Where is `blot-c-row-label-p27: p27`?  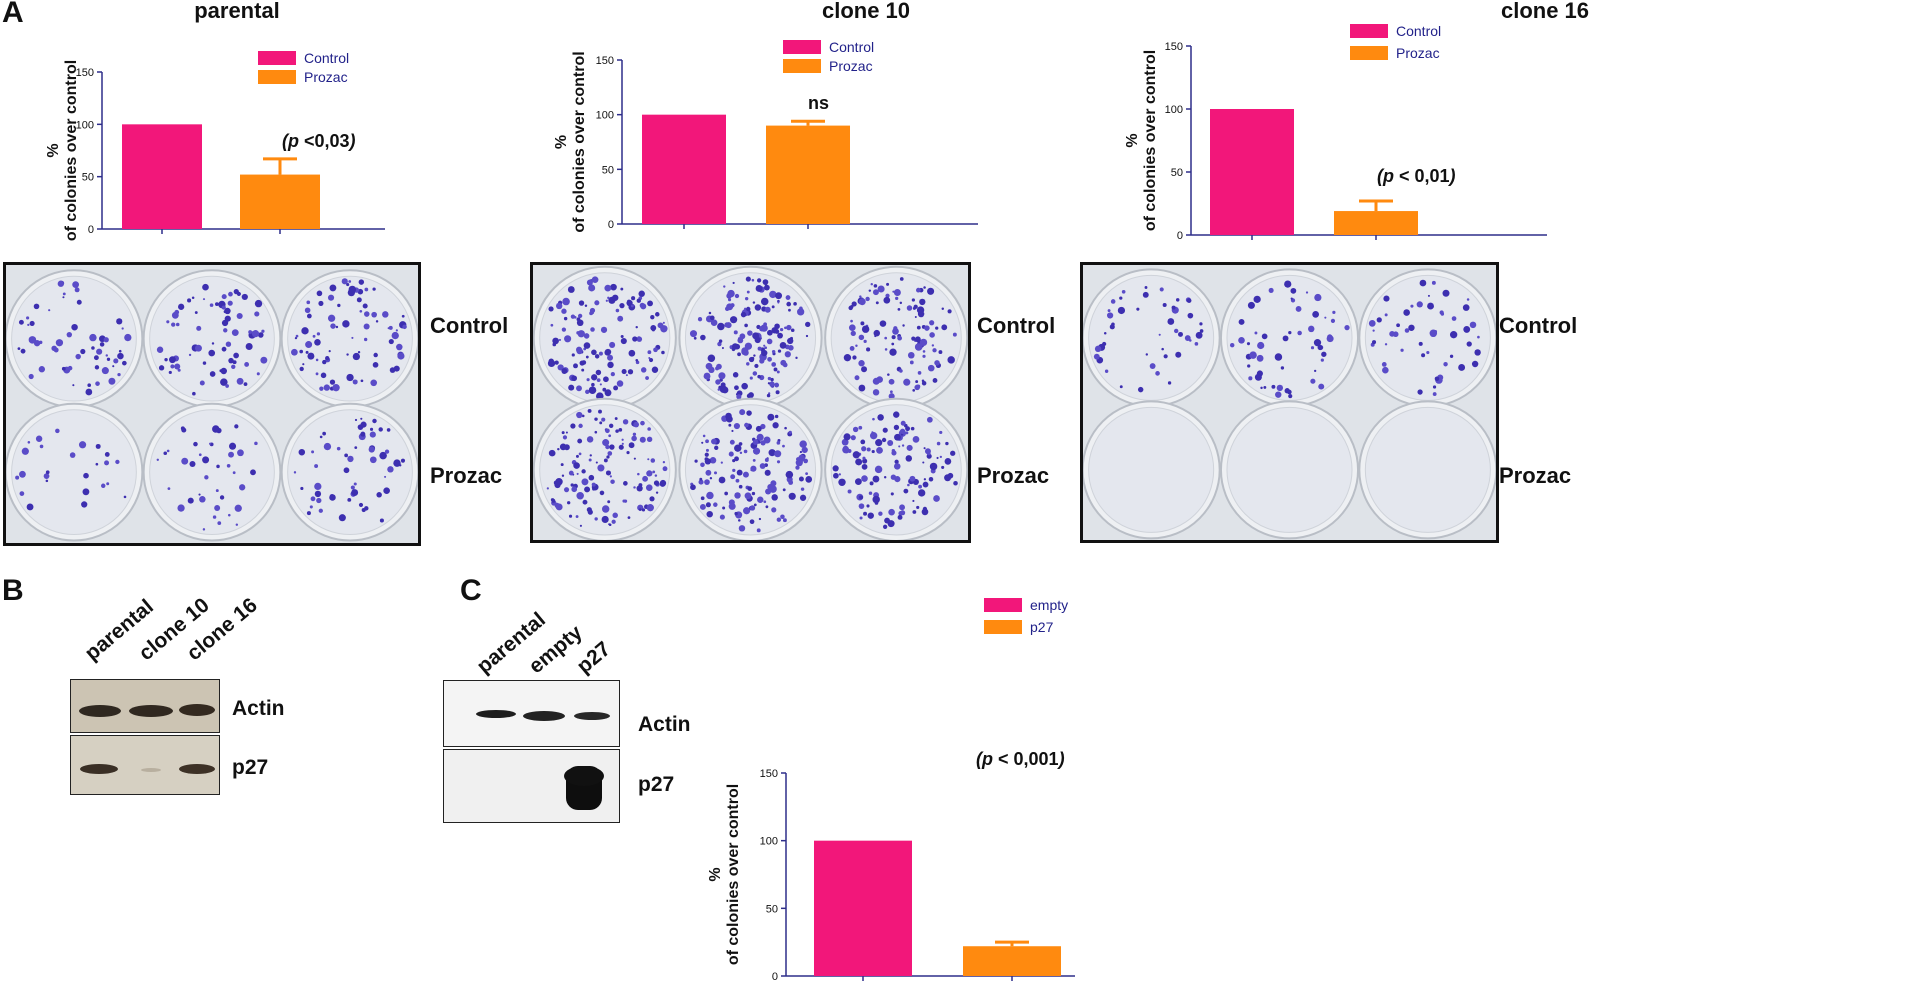 blot-c-row-label-p27: p27 is located at coordinates (656, 784).